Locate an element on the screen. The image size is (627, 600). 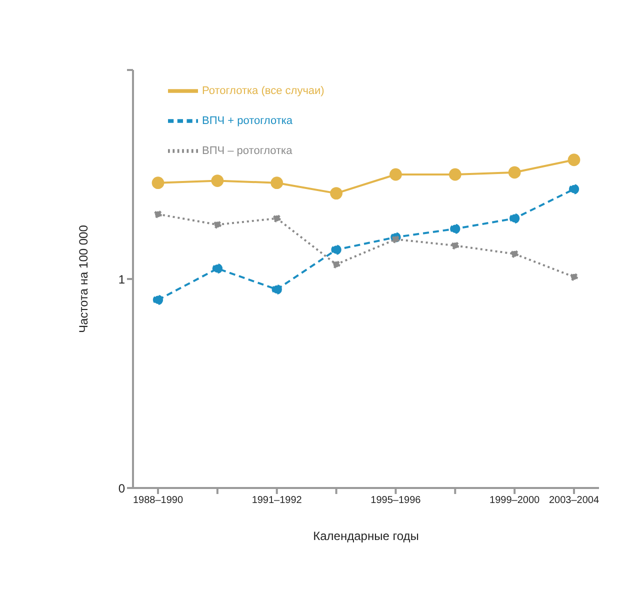
y-tick-label: 0 is located at coordinates (122, 488).